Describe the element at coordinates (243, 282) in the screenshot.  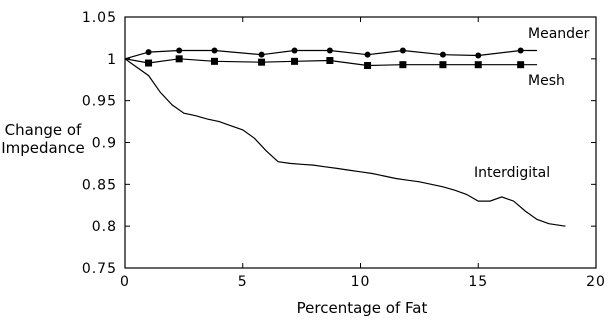
I see `x-tick-label: 5` at that location.